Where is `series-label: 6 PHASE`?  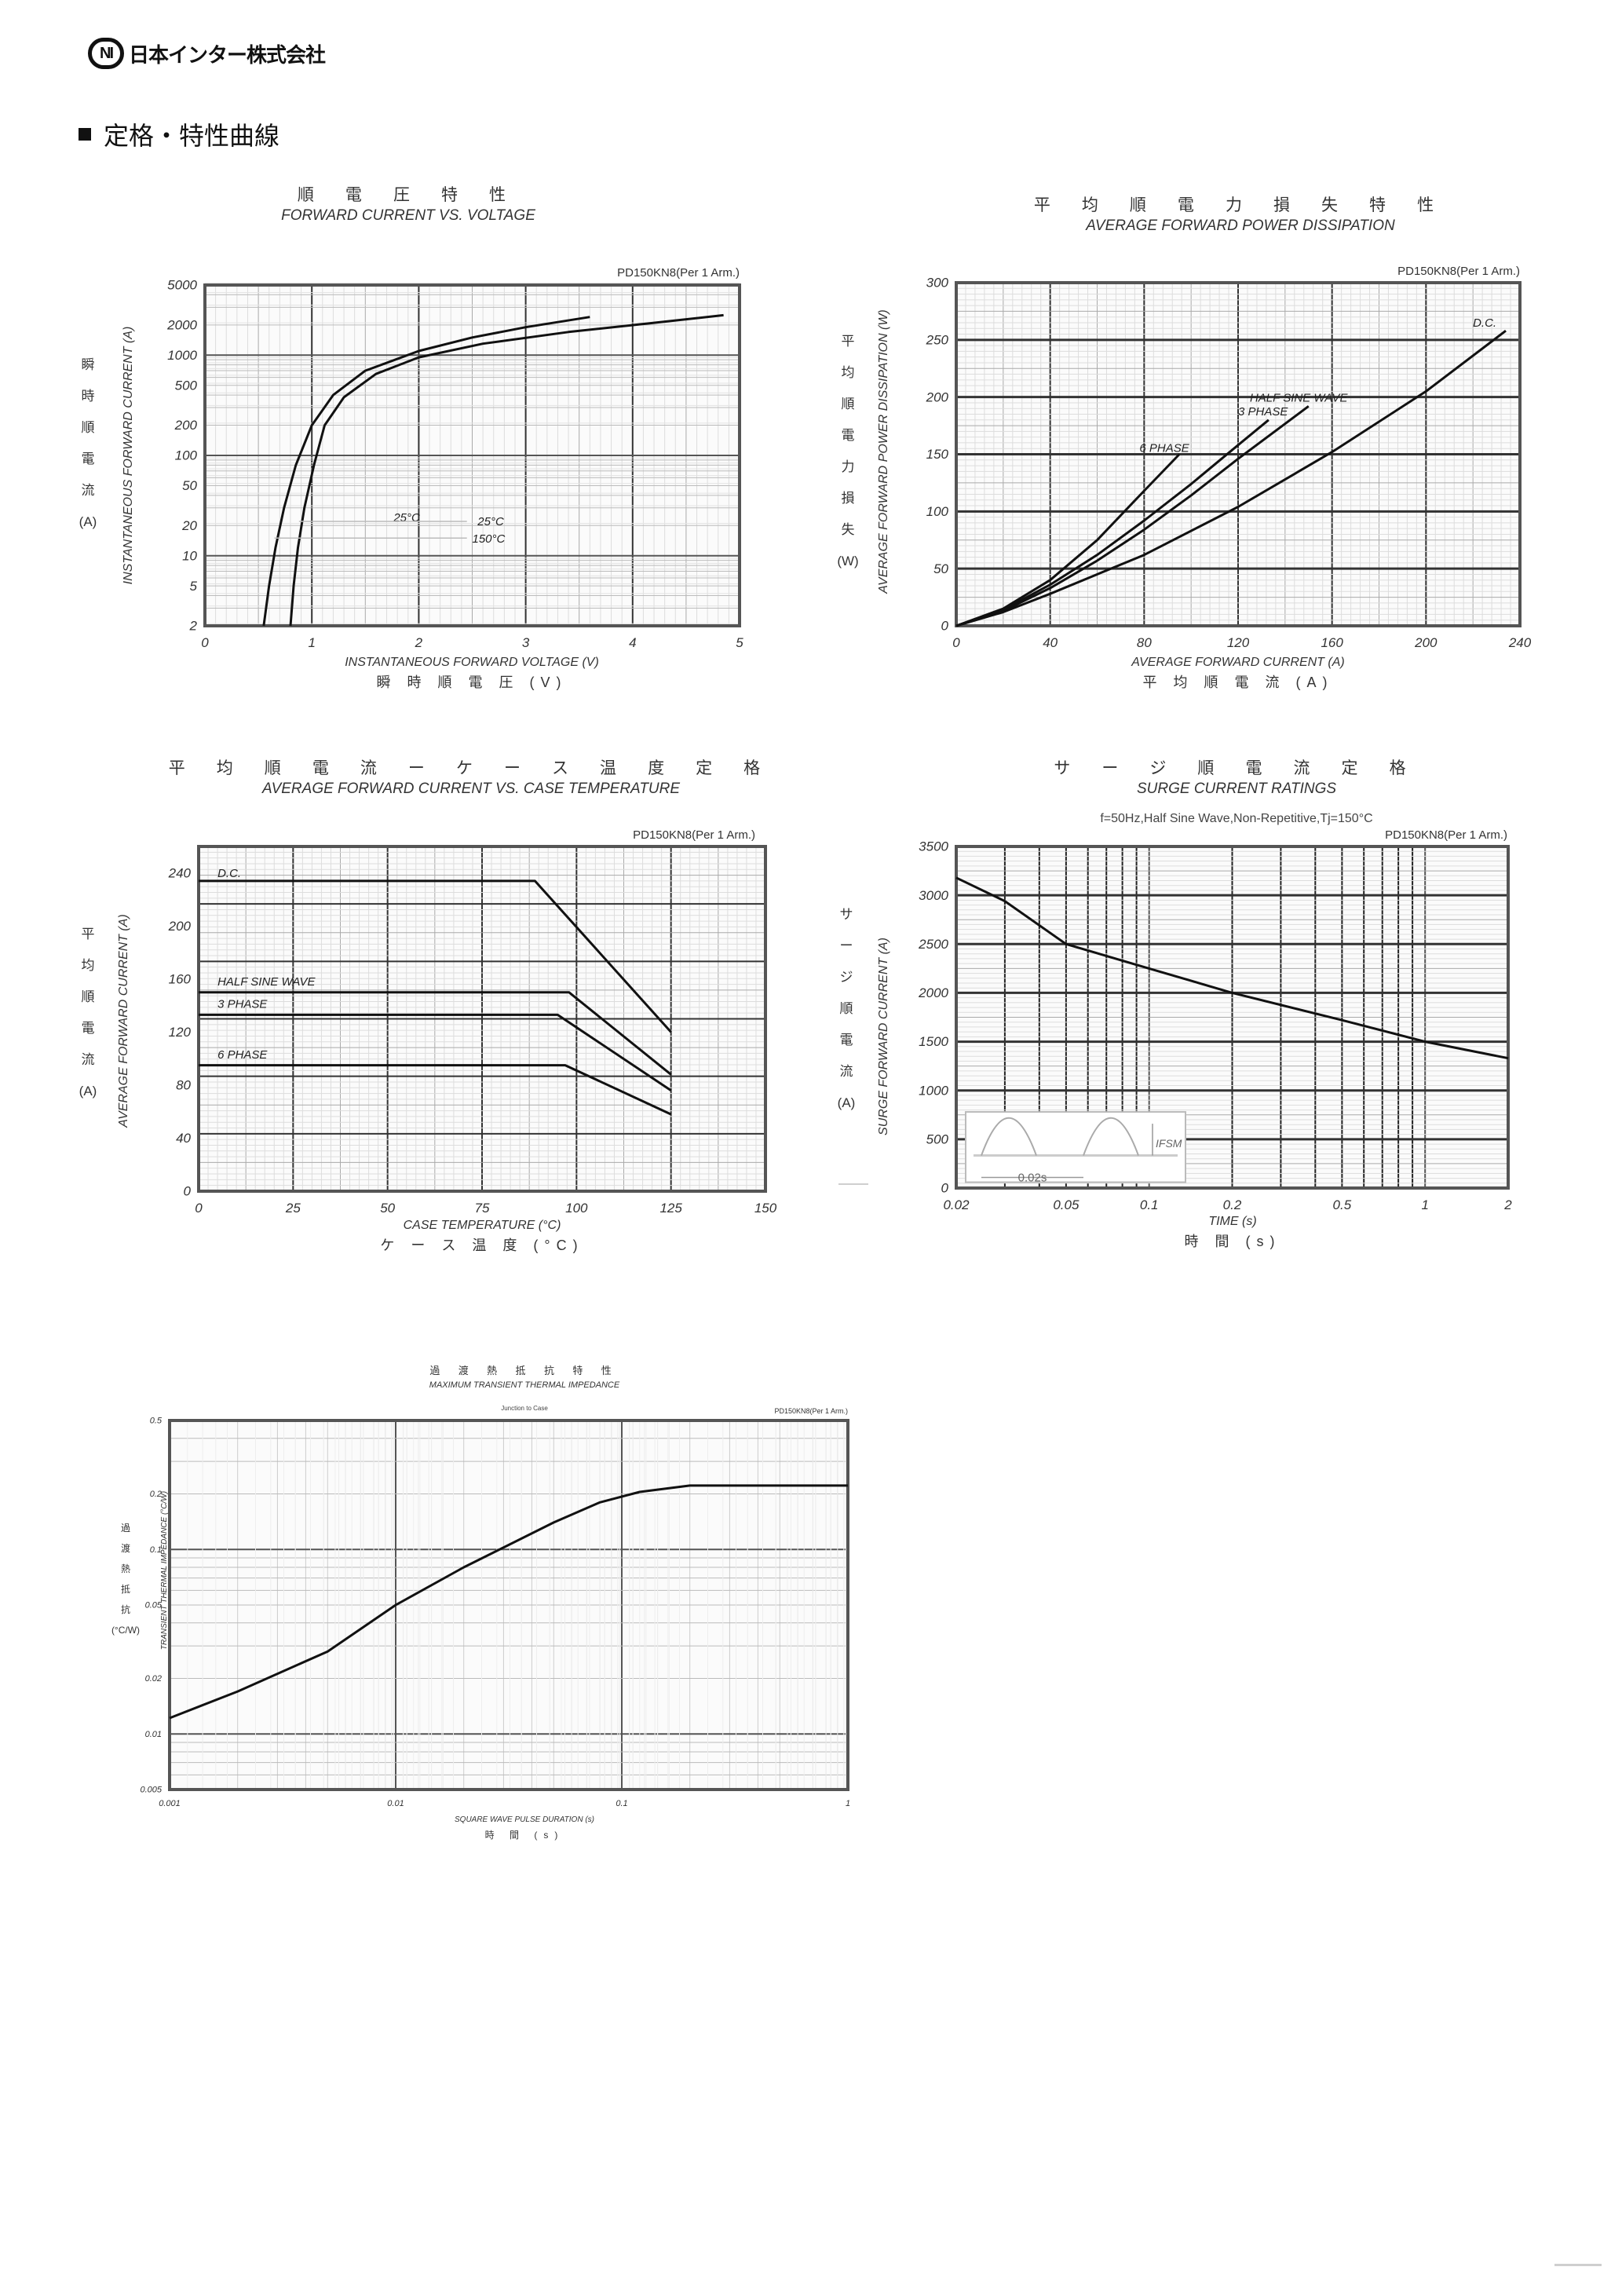 series-label: 6 PHASE is located at coordinates (242, 1055).